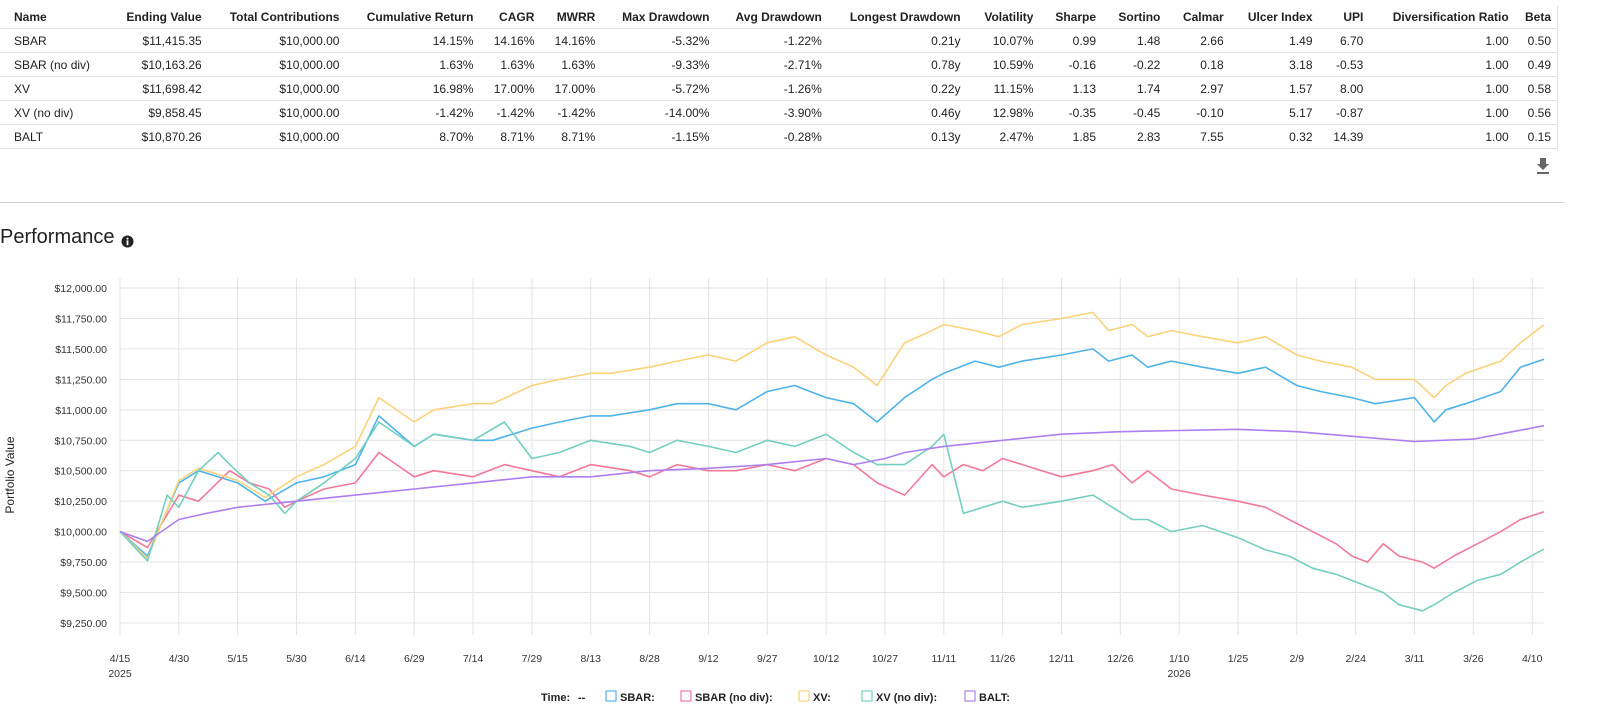 Image resolution: width=1600 pixels, height=722 pixels. Describe the element at coordinates (1003, 40) in the screenshot. I see `table-cell: 10.07%` at that location.